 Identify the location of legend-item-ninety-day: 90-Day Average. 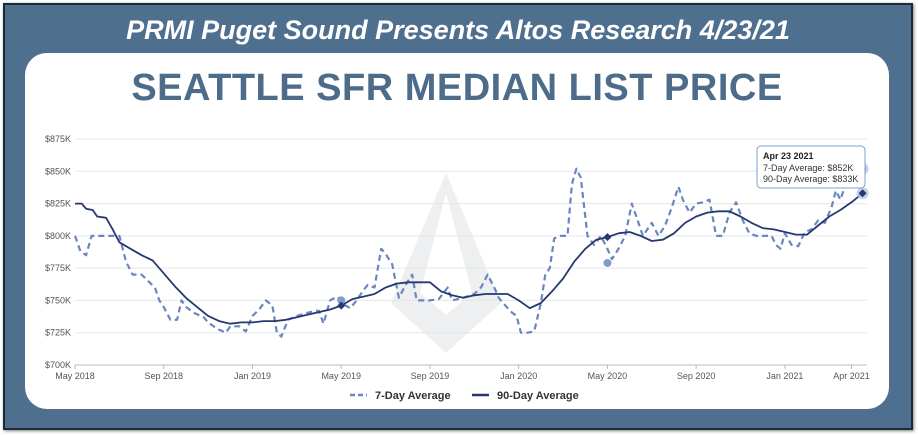
(525, 396).